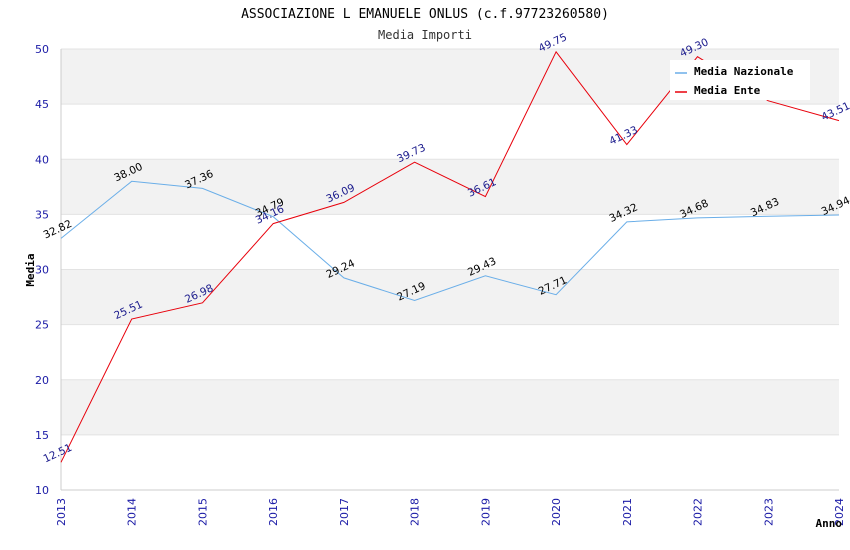  I want to click on legend-label-media-ente: Media Ente, so click(727, 90).